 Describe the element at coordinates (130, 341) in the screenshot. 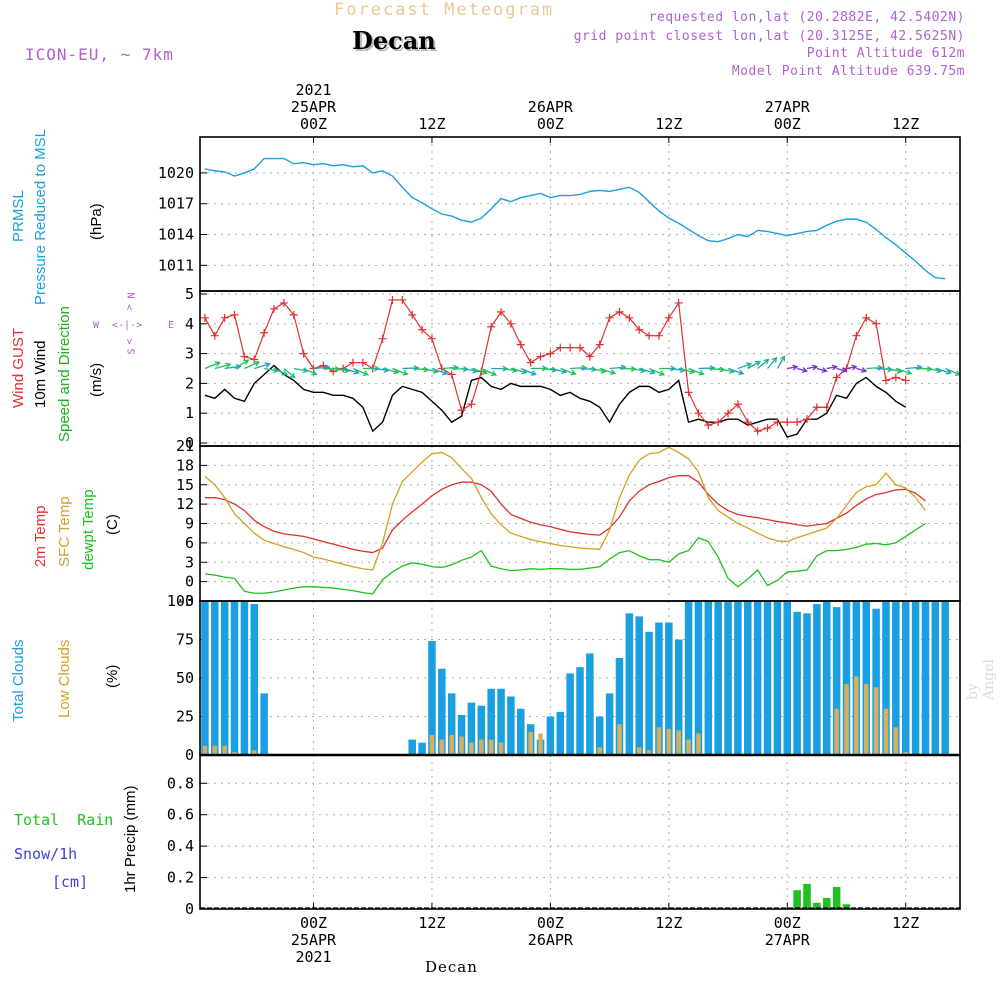

I see `compass-arrow-down: <` at that location.